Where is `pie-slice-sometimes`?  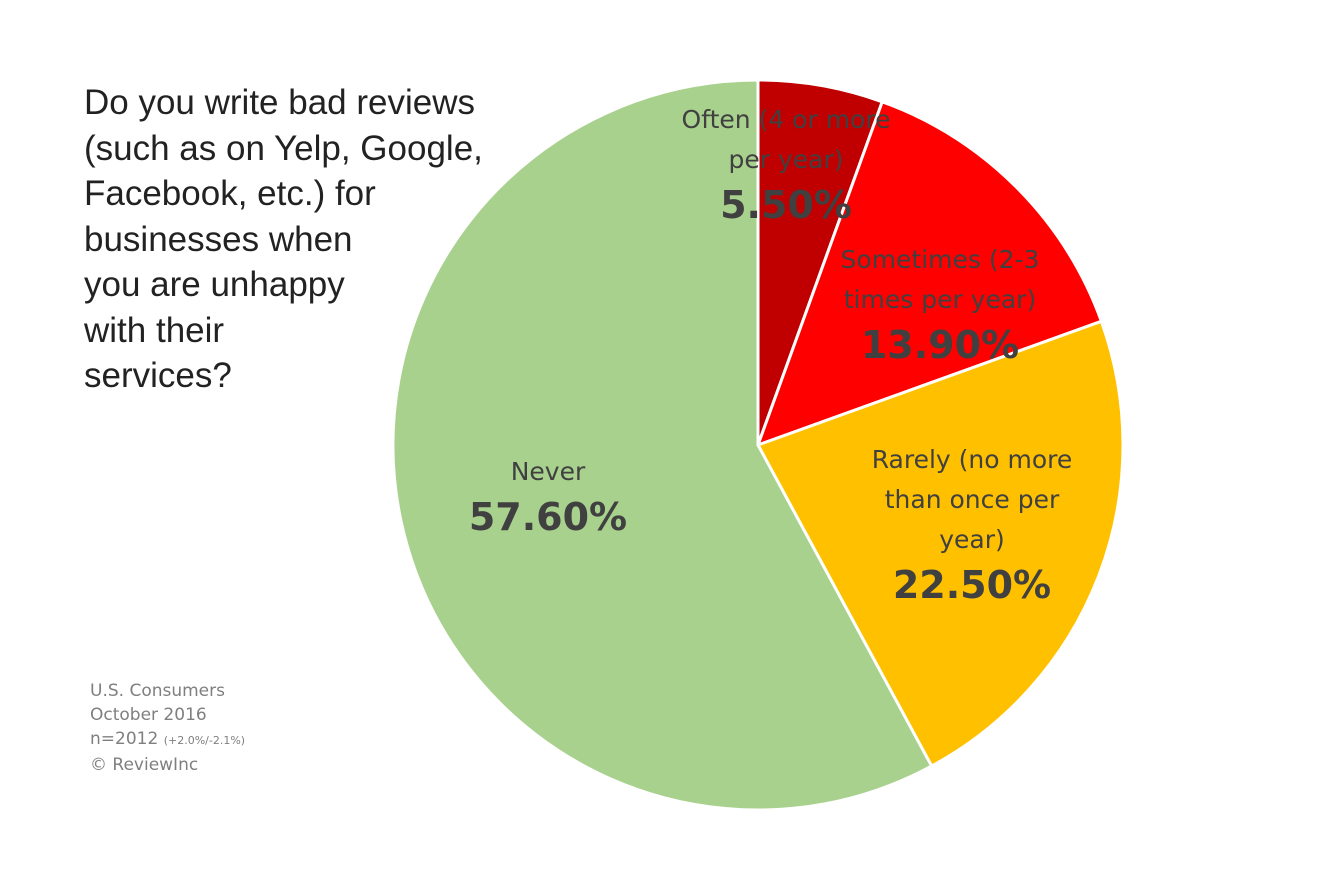 pie-slice-sometimes is located at coordinates (929, 273).